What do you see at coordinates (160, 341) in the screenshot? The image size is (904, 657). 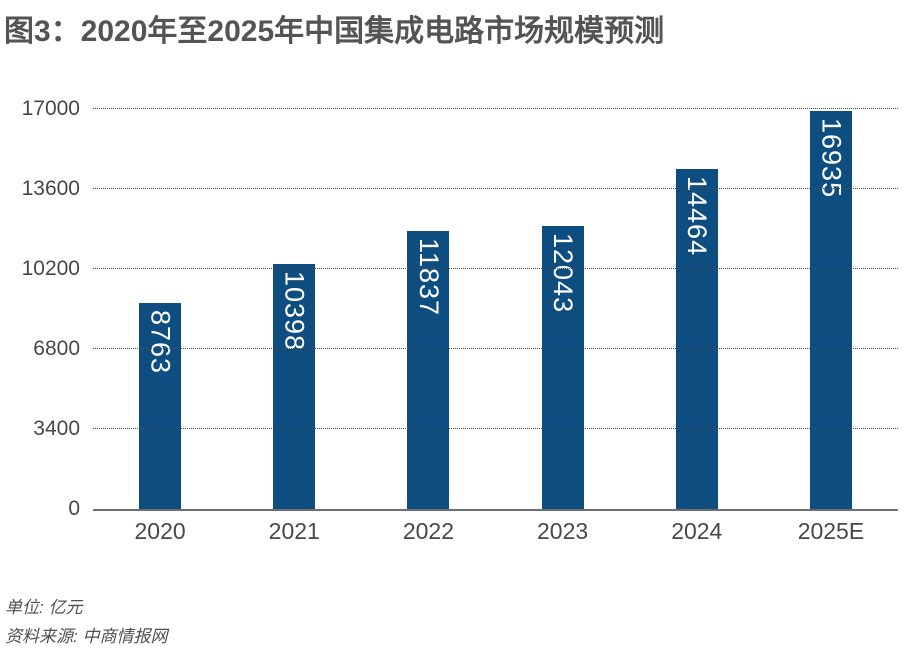 I see `bar-value-label: 8763` at bounding box center [160, 341].